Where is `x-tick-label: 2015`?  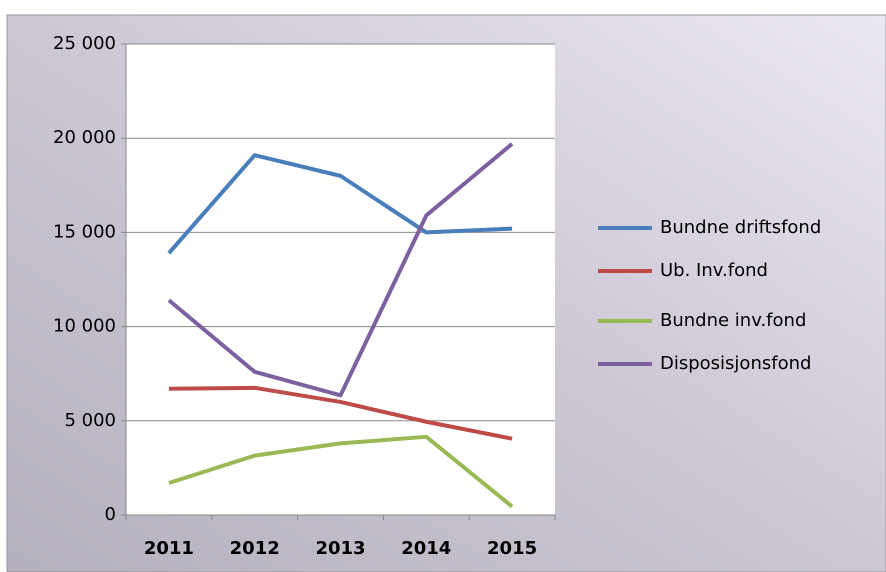 x-tick-label: 2015 is located at coordinates (512, 548).